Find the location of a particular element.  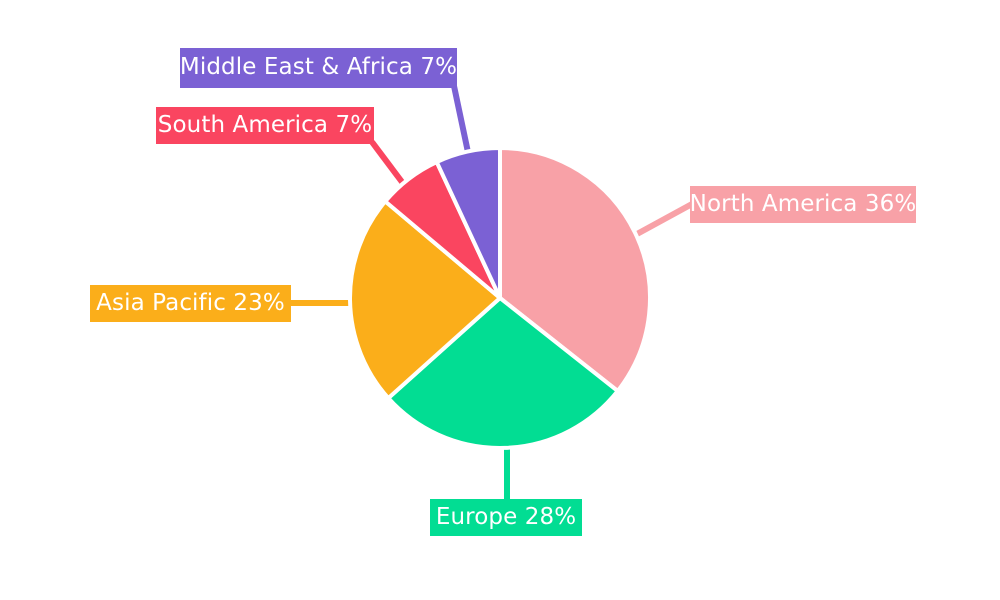

pie-label-middle-east-africa-text: Middle East & Africa 7% is located at coordinates (318, 67).